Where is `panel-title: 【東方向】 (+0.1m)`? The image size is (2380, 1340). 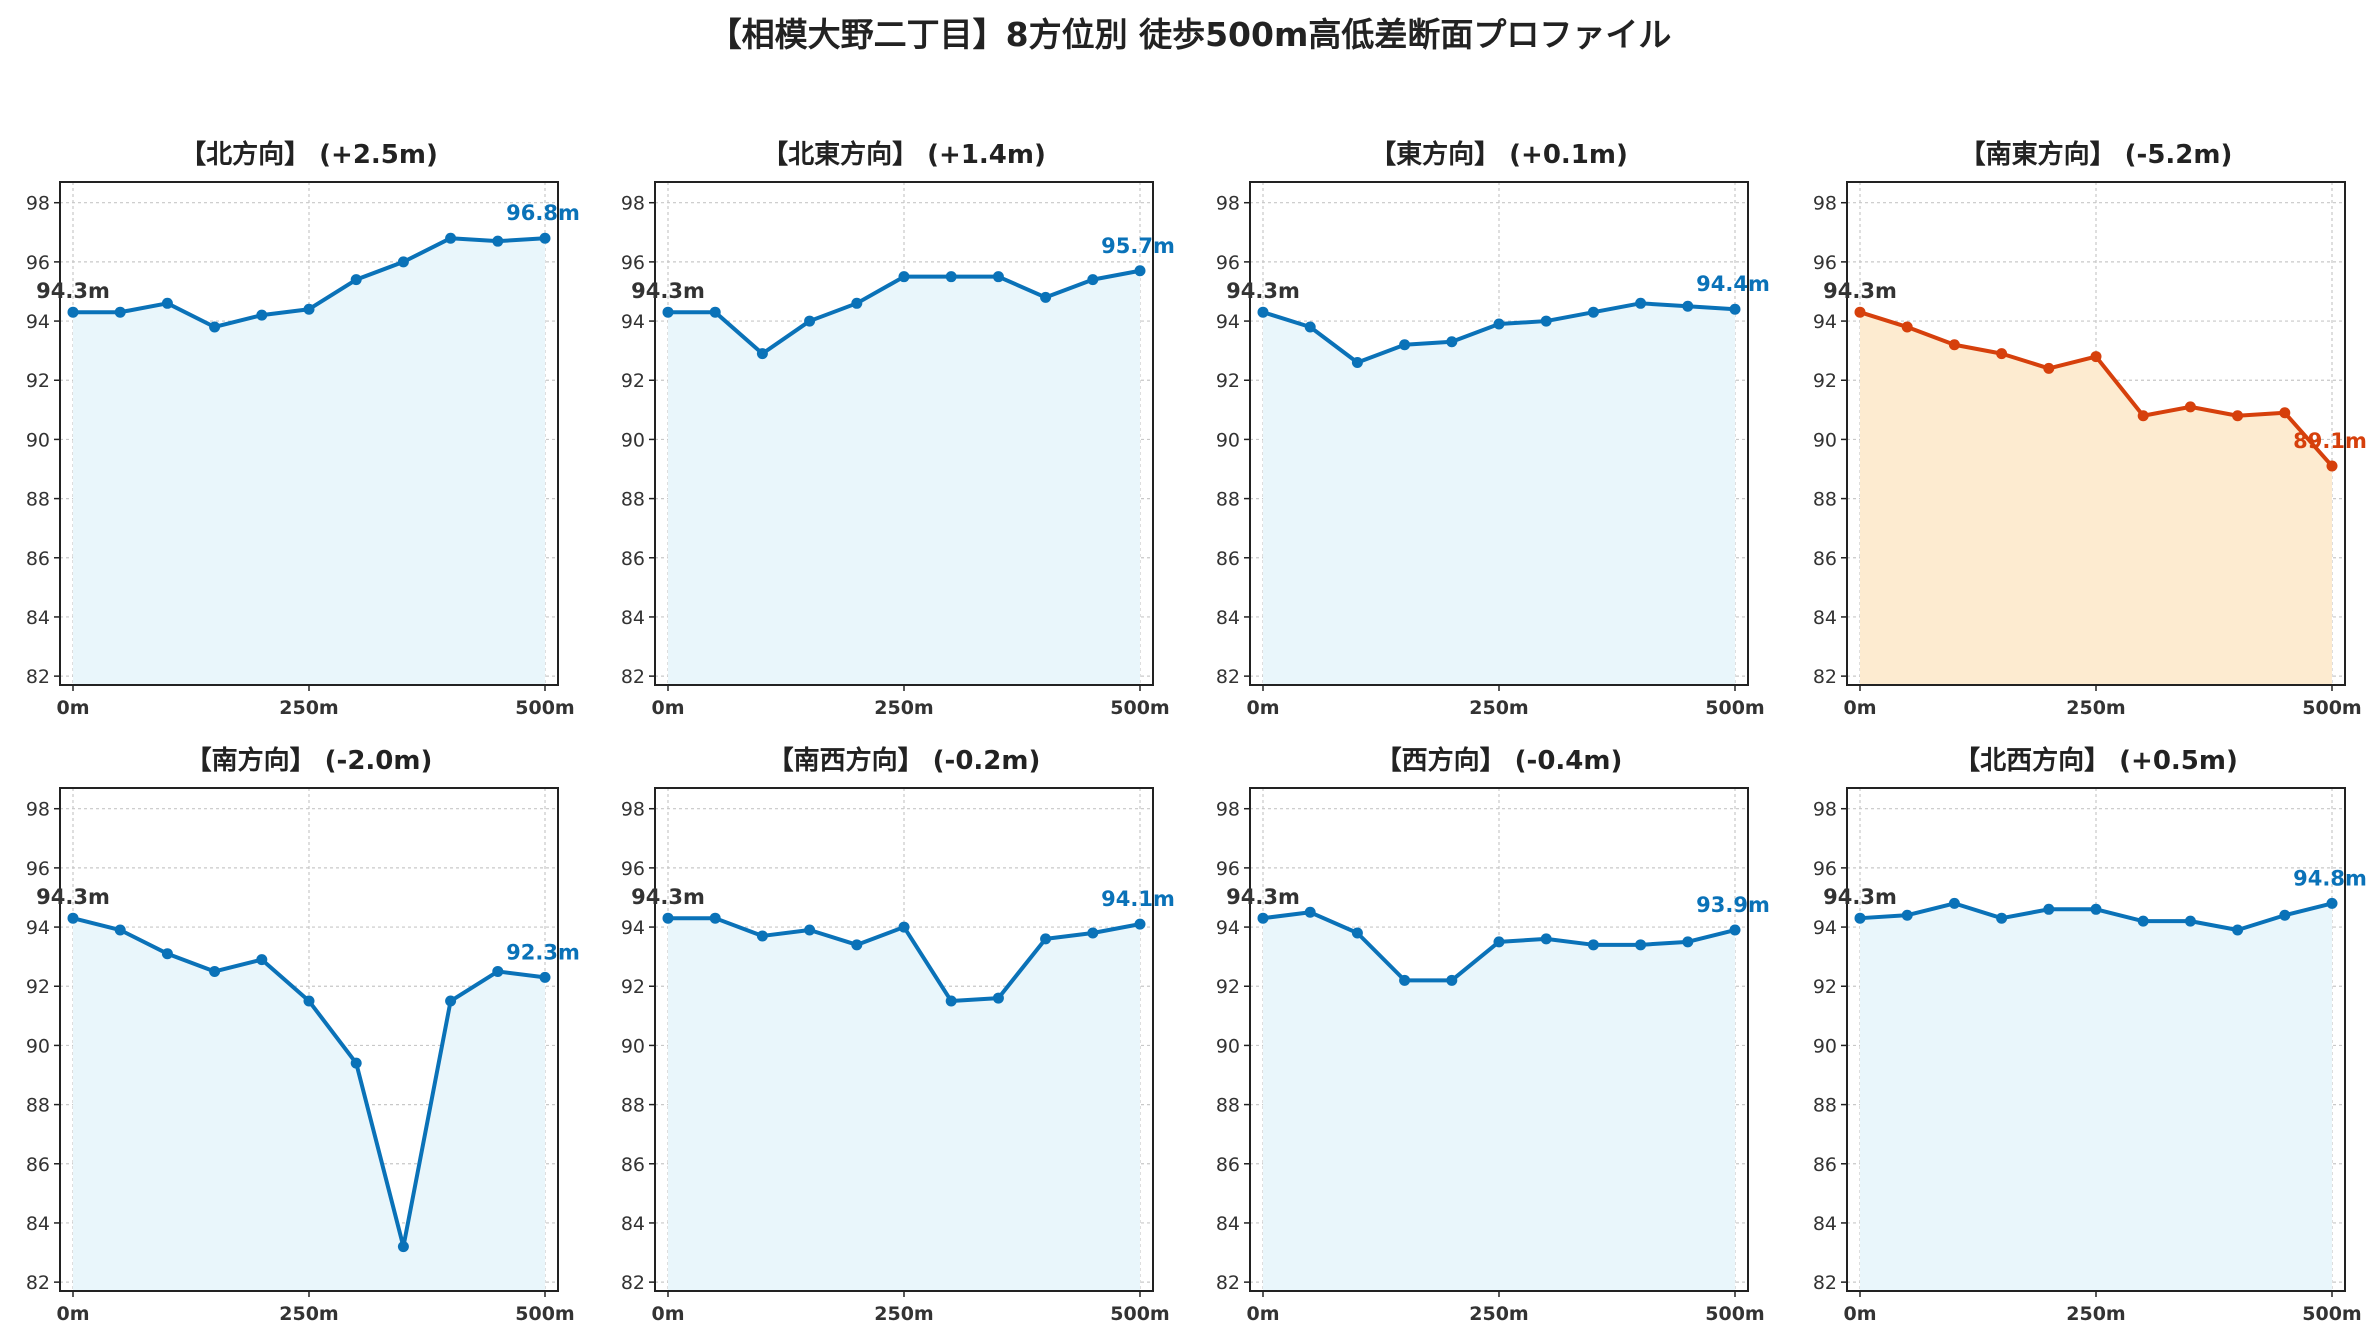 panel-title: 【東方向】 (+0.1m) is located at coordinates (1499, 154).